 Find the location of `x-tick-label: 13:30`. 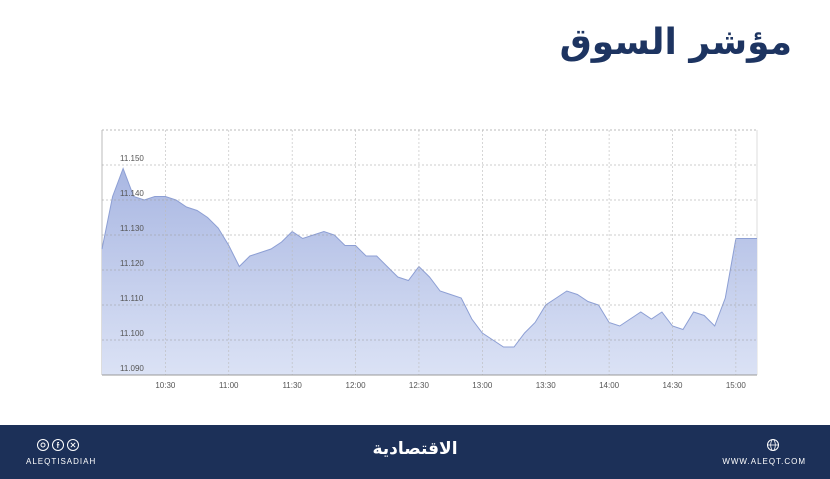

x-tick-label: 13:30 is located at coordinates (546, 385).